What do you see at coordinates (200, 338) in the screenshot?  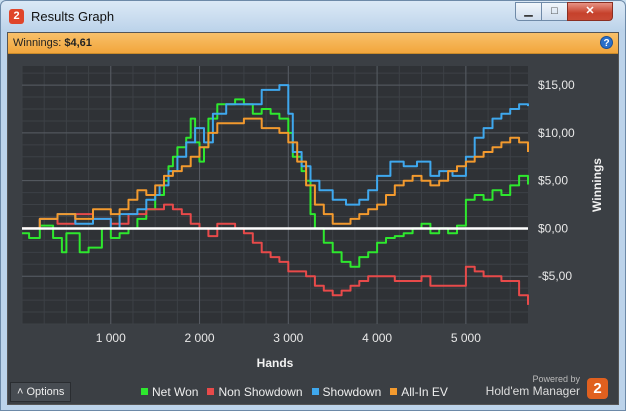 I see `x-tick-label: 2 000` at bounding box center [200, 338].